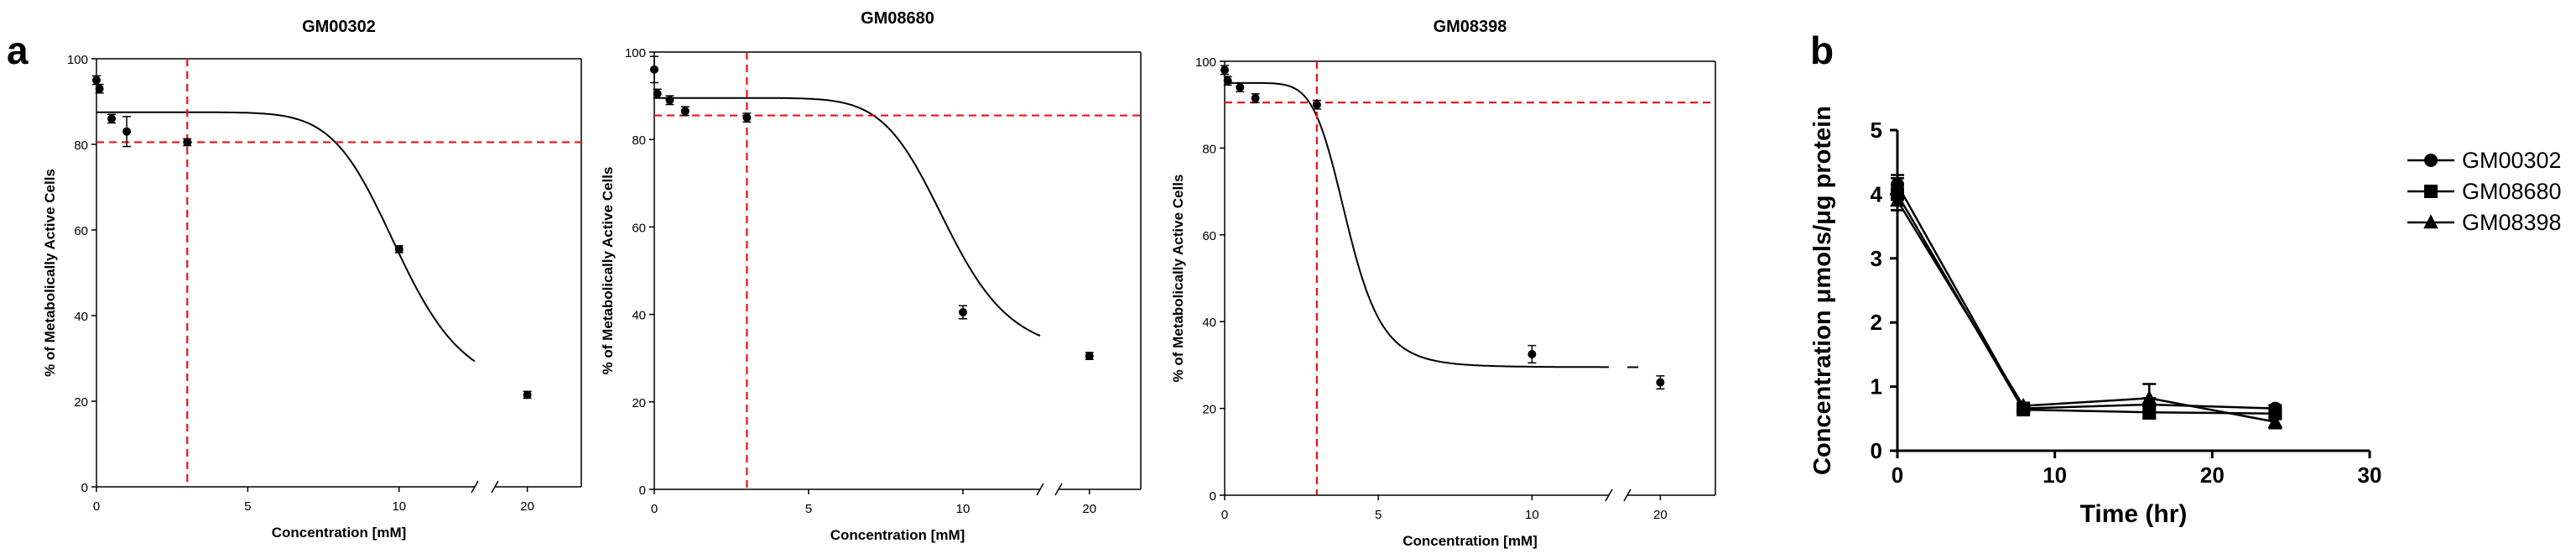 The width and height of the screenshot is (2576, 559). Describe the element at coordinates (18, 50) in the screenshot. I see `panel-label-a: a` at that location.